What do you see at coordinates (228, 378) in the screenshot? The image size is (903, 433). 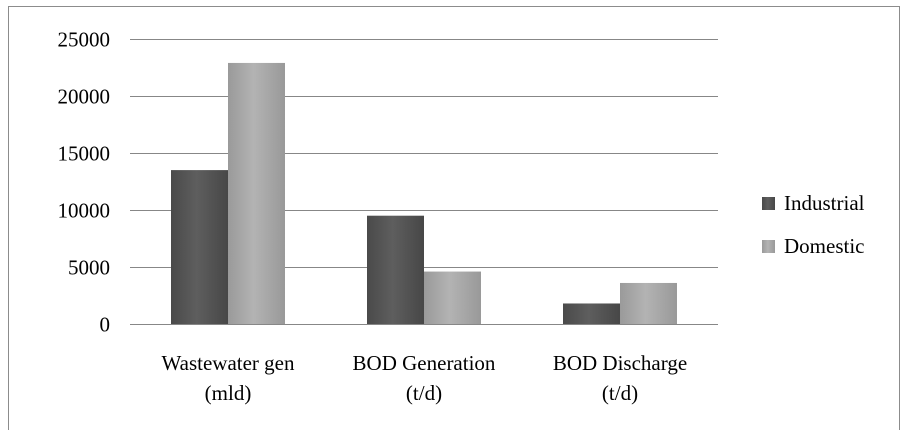 I see `x-category-label-0: Wastewater gen (mld)` at bounding box center [228, 378].